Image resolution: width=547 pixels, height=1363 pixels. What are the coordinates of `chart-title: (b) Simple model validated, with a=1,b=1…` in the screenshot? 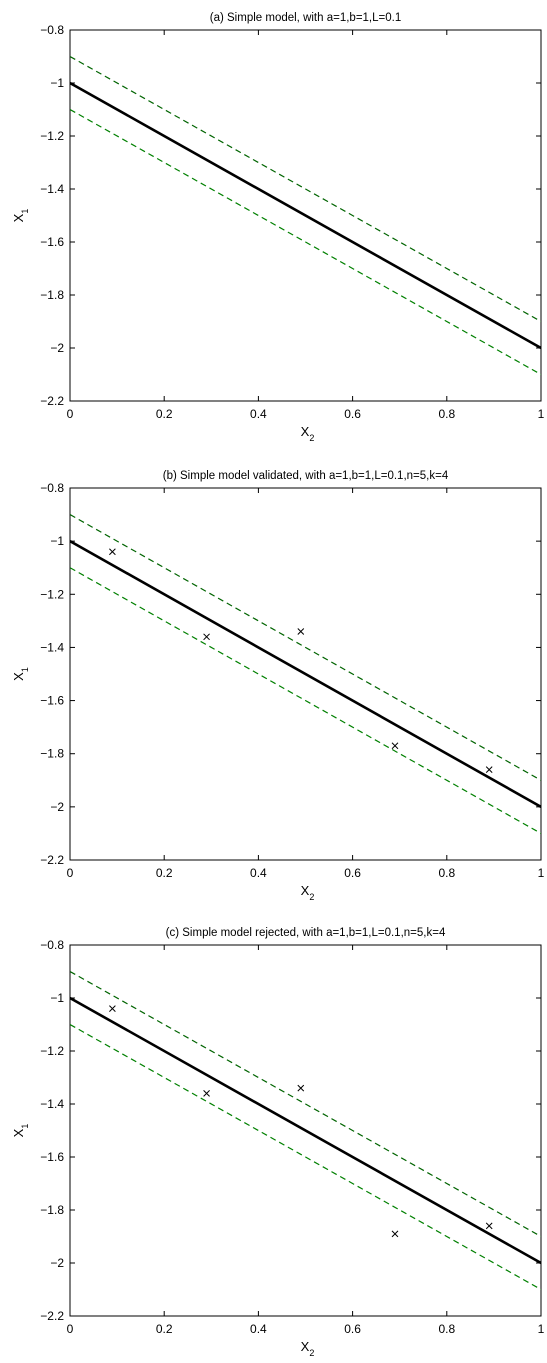 It's located at (306, 476).